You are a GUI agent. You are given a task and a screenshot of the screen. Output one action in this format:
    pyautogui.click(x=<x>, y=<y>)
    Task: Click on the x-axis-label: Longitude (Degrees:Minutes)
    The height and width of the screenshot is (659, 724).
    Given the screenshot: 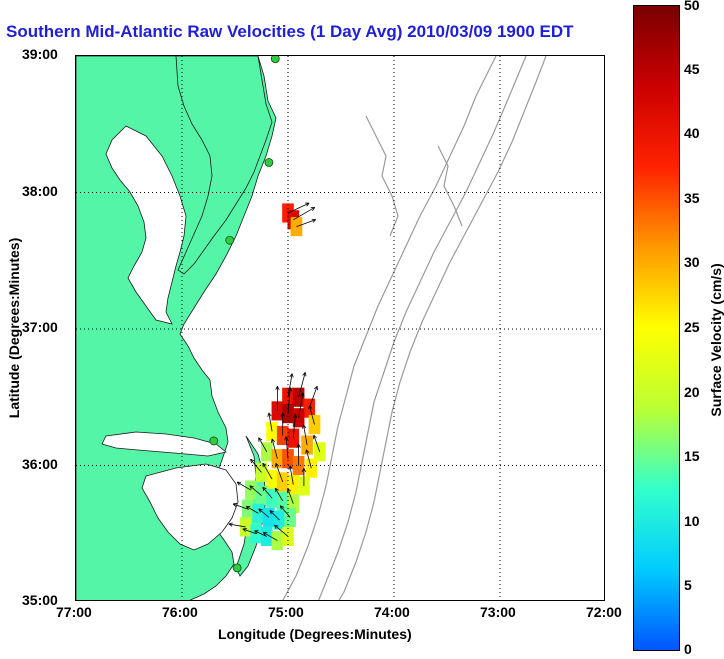 What is the action you would take?
    pyautogui.click(x=315, y=634)
    